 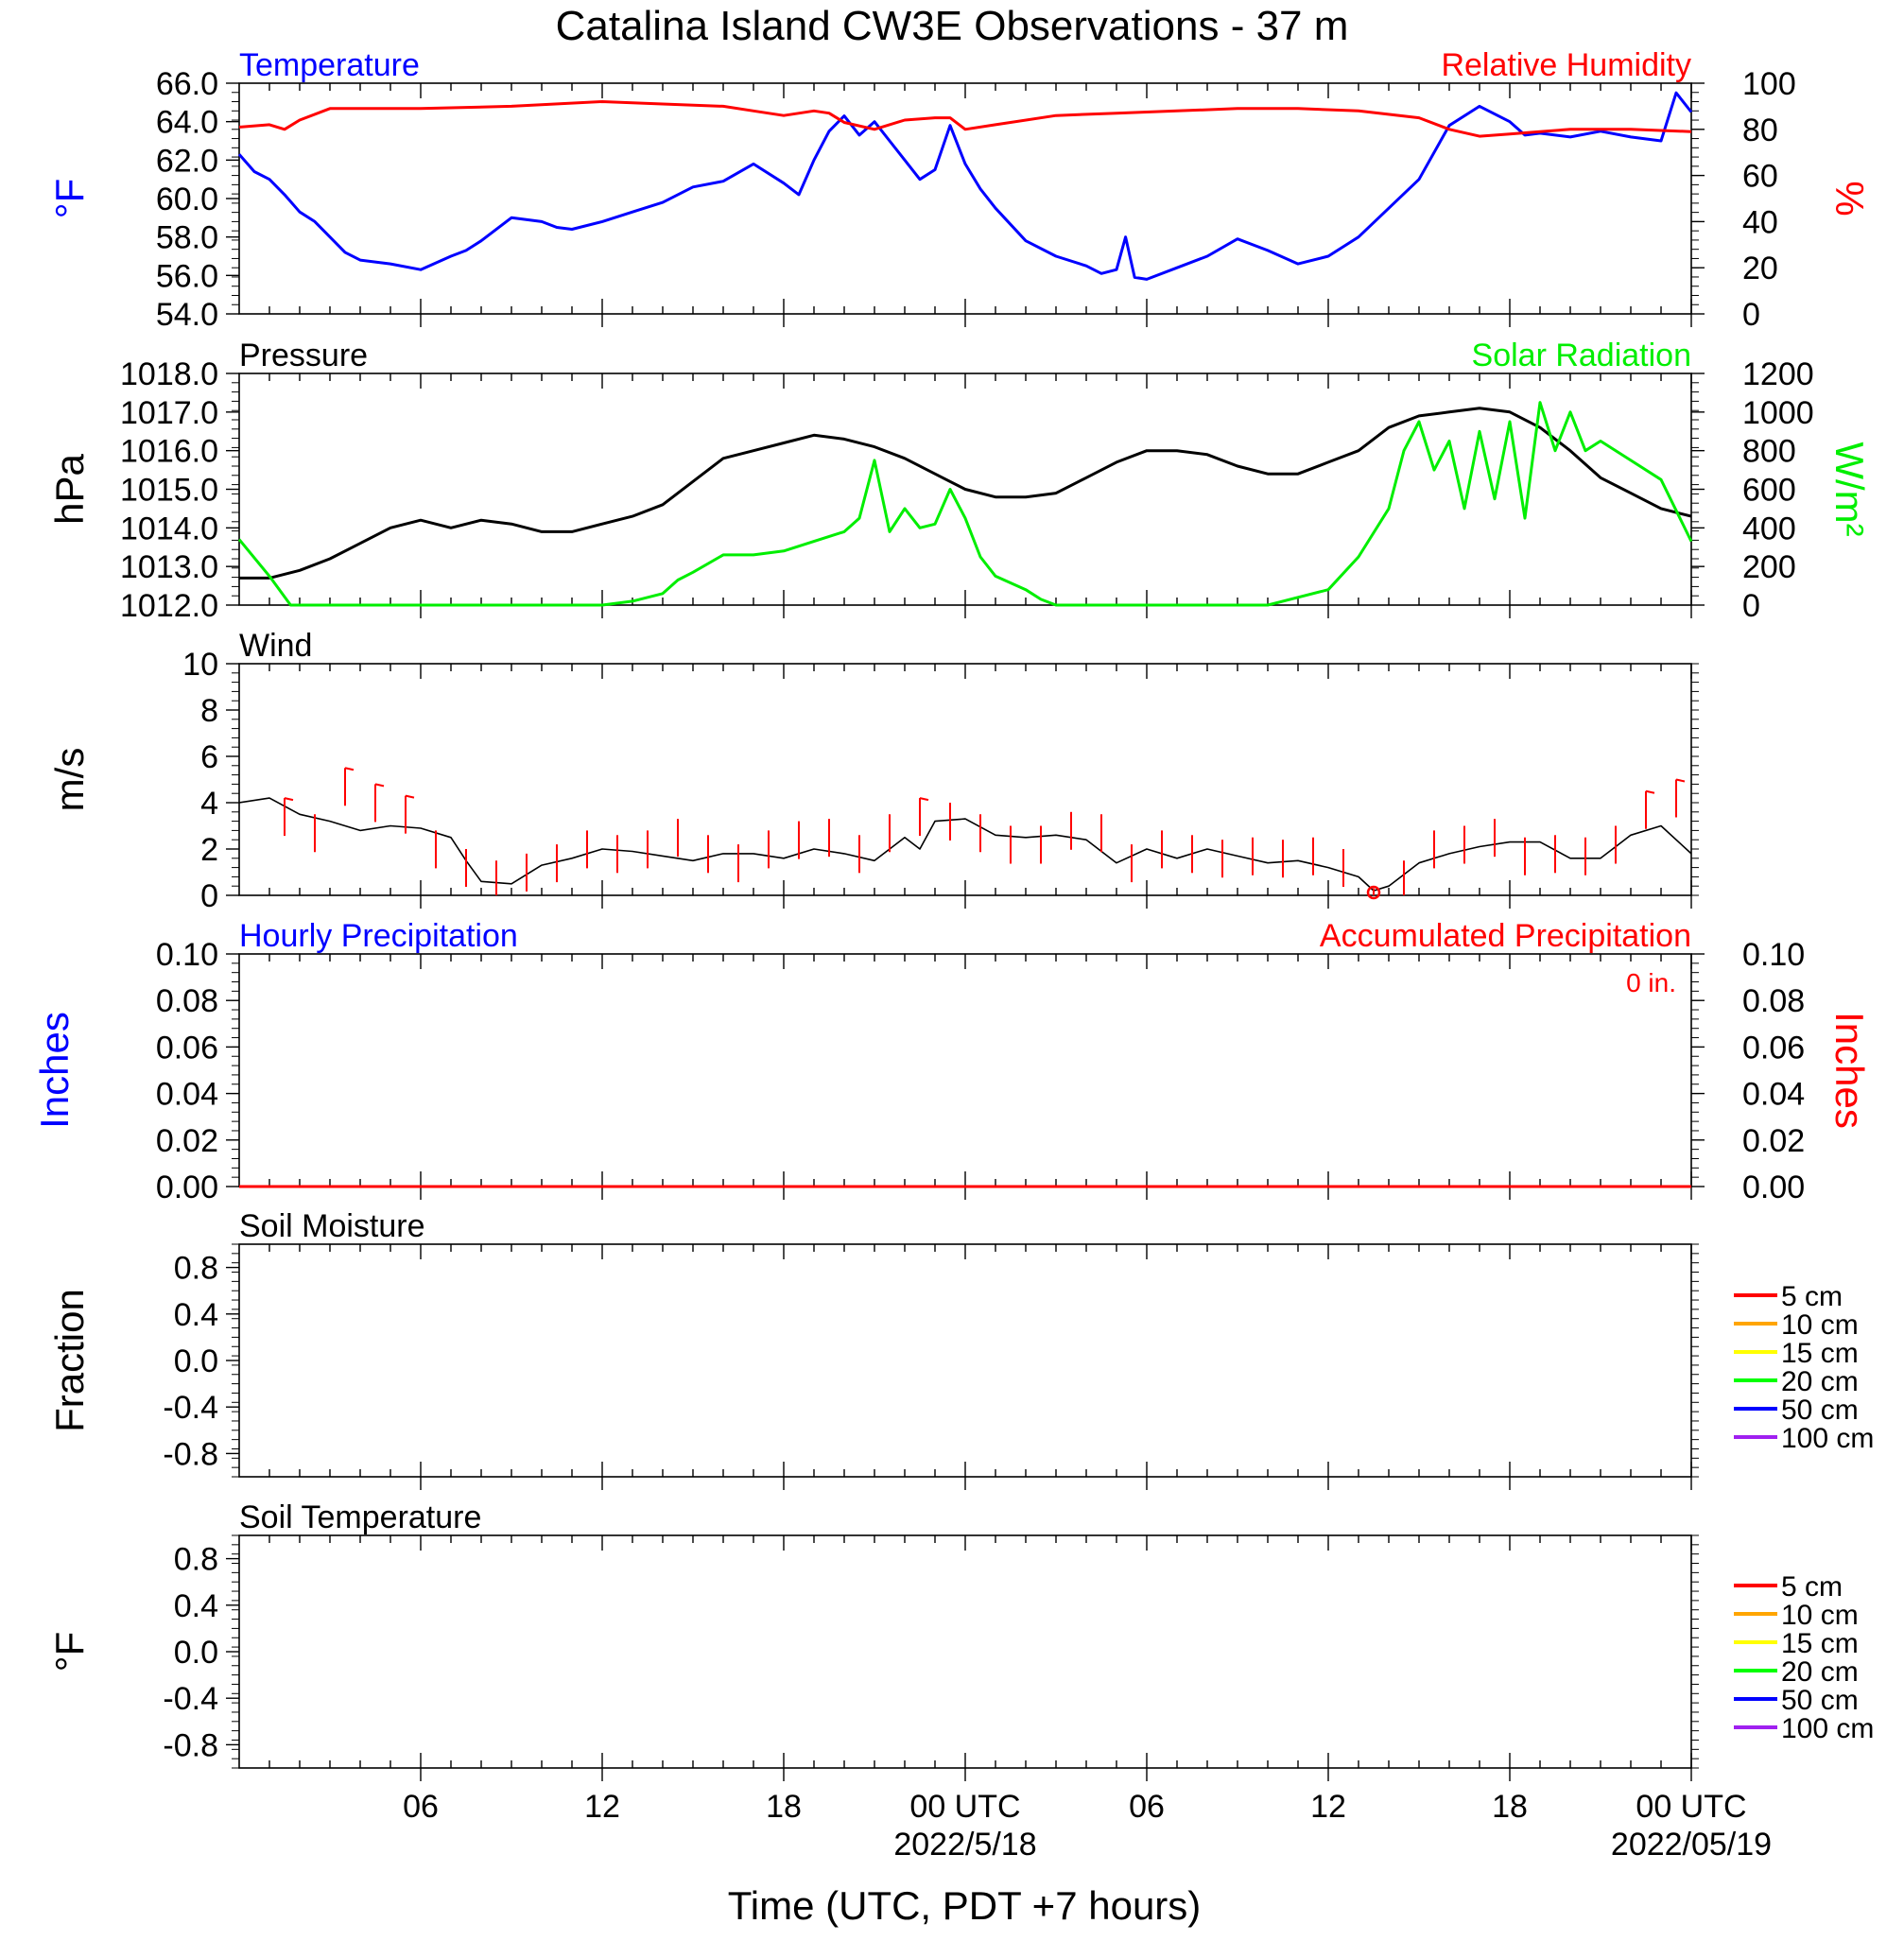 What do you see at coordinates (187, 955) in the screenshot?
I see `y-tick-label: 0.10` at bounding box center [187, 955].